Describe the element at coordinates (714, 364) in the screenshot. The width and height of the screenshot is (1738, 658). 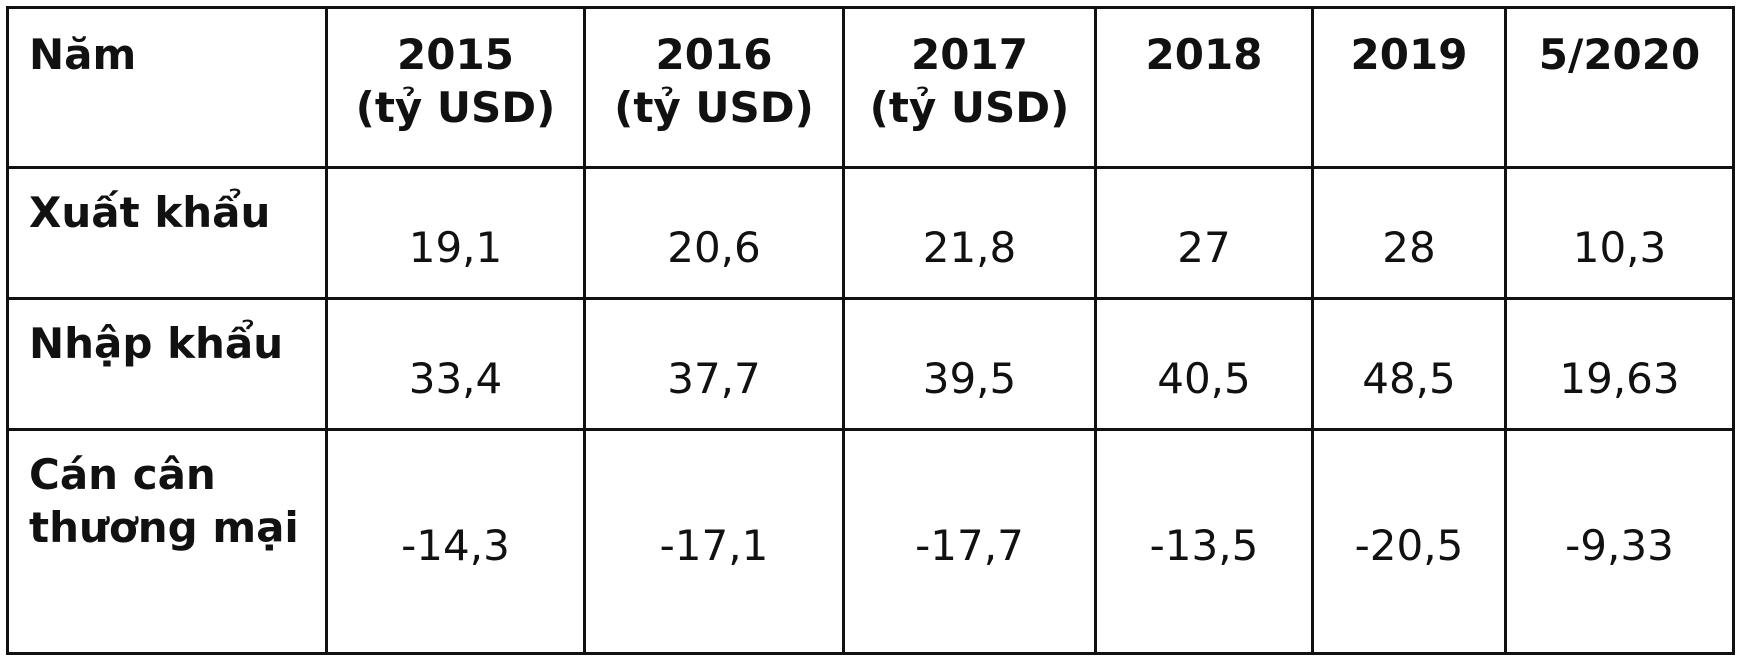
I see `value-cell: 37,7` at that location.